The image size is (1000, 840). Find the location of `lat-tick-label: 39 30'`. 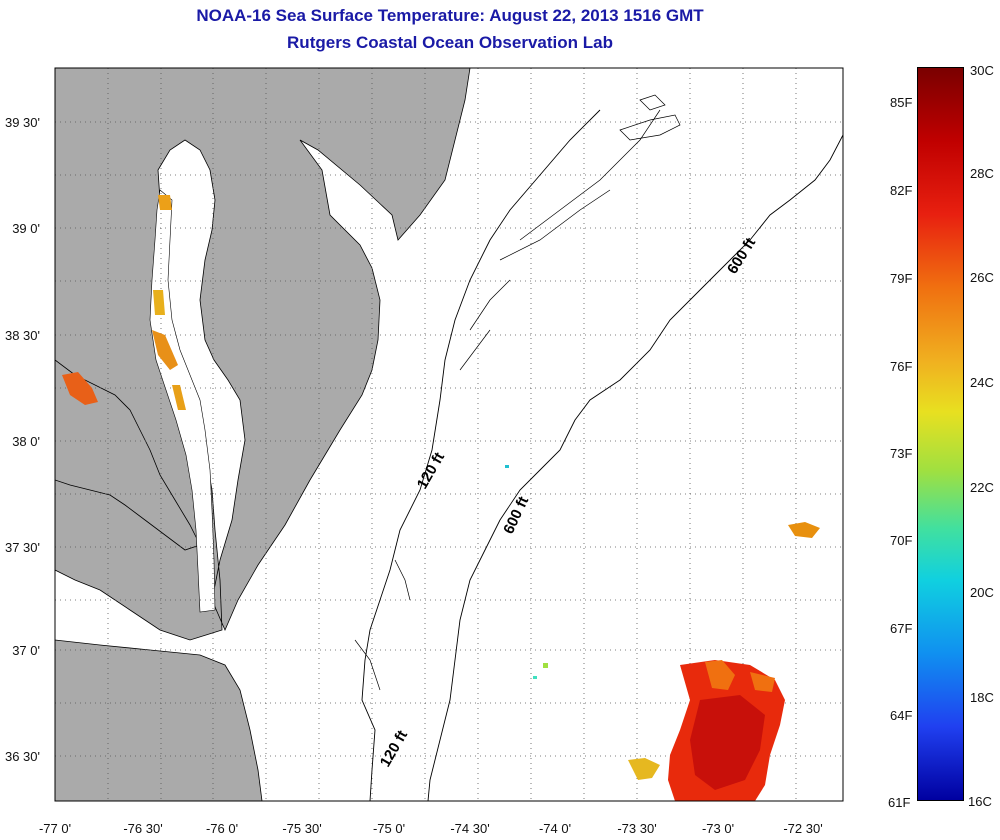

lat-tick-label: 39 30' is located at coordinates (22, 122).